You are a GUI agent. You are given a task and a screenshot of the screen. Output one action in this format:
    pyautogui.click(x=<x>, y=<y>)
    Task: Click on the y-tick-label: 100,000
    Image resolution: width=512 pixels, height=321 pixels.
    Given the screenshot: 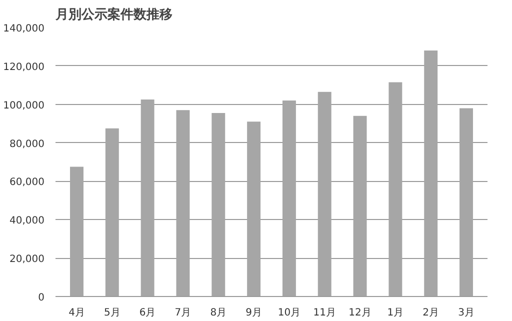 What is the action you would take?
    pyautogui.click(x=24, y=106)
    